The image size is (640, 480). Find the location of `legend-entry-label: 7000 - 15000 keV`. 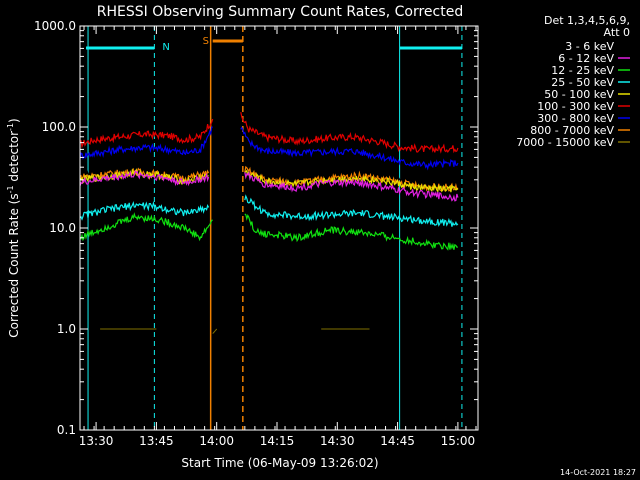

legend-entry-label: 7000 - 15000 keV is located at coordinates (565, 142).